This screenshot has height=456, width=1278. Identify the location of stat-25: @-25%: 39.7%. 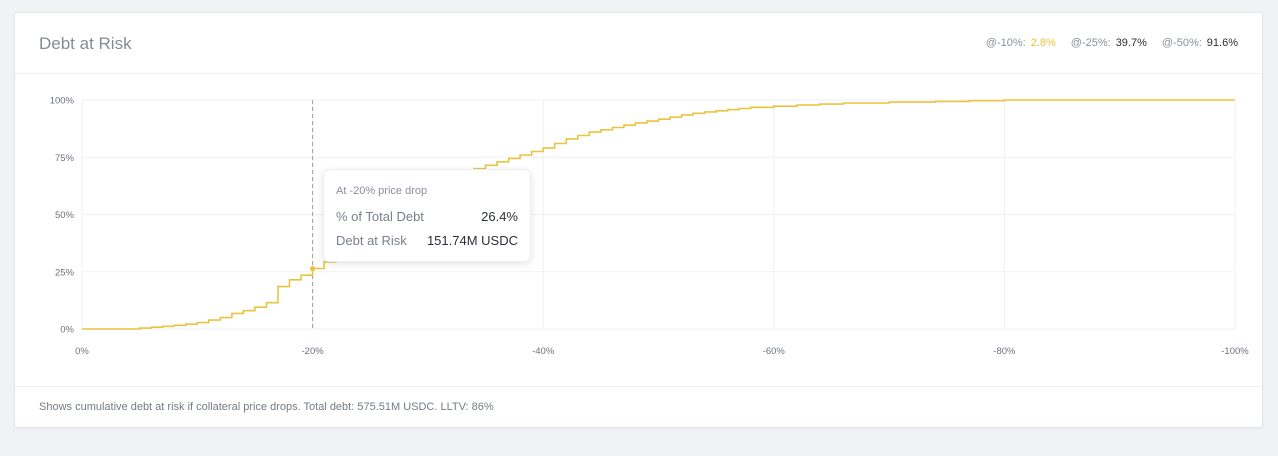
(1109, 43).